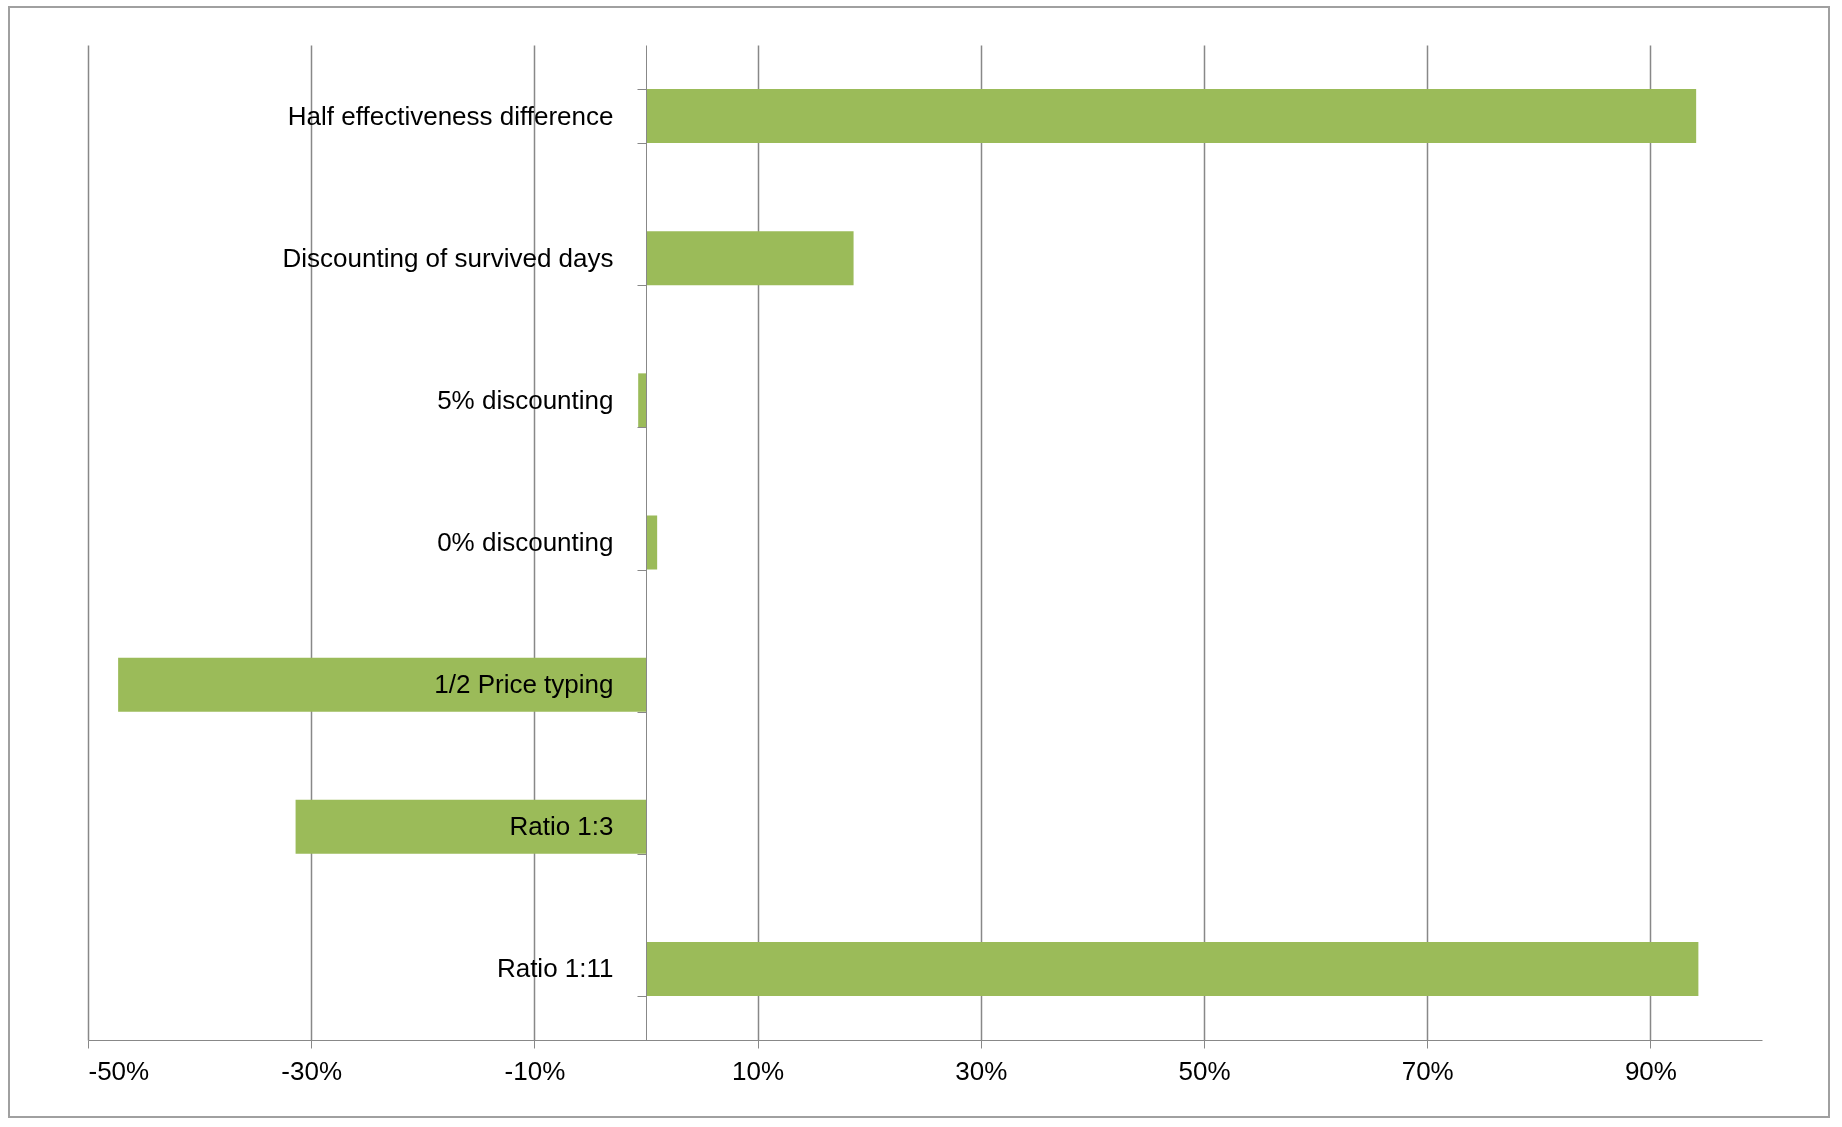  What do you see at coordinates (561, 826) in the screenshot?
I see `y-tick-label: Ratio 1:3` at bounding box center [561, 826].